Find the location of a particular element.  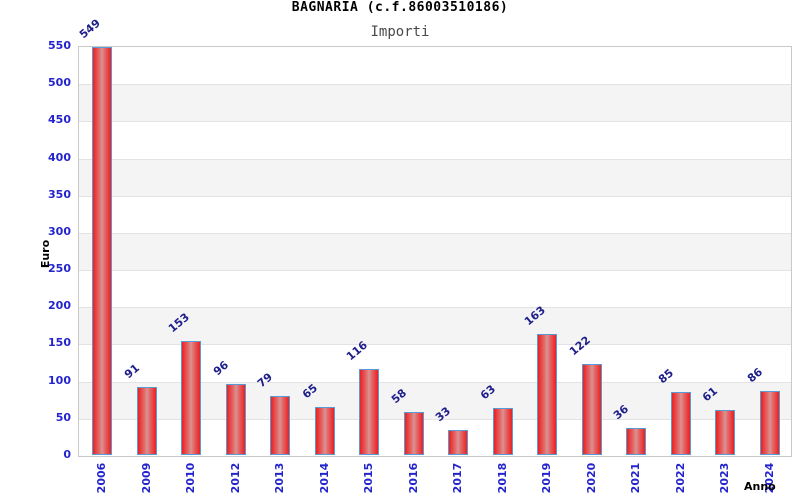

y-tick-label: 200 is located at coordinates (59, 306).